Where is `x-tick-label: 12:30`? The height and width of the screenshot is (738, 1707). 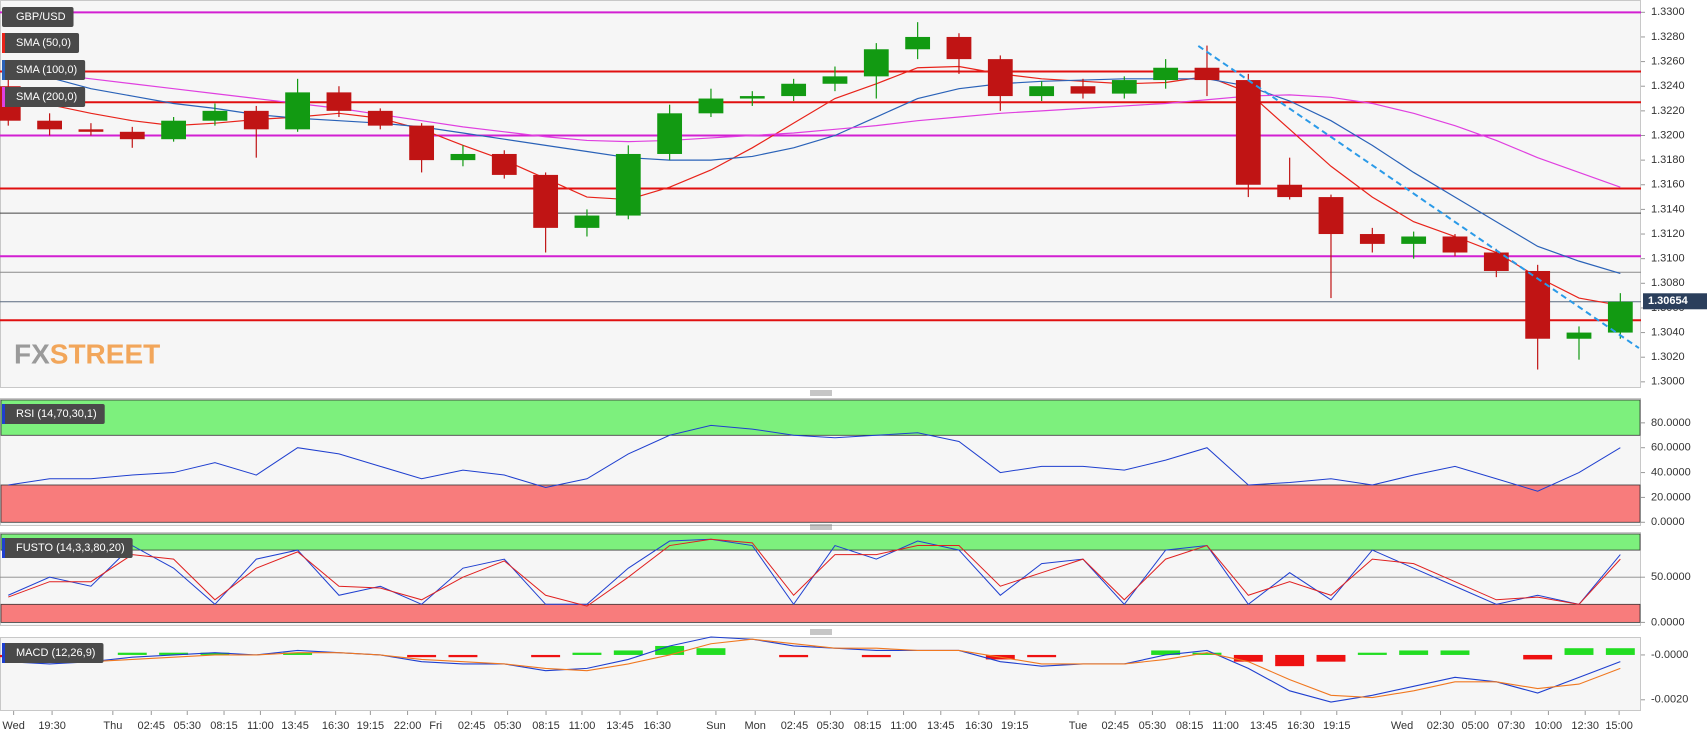 x-tick-label: 12:30 is located at coordinates (1585, 726).